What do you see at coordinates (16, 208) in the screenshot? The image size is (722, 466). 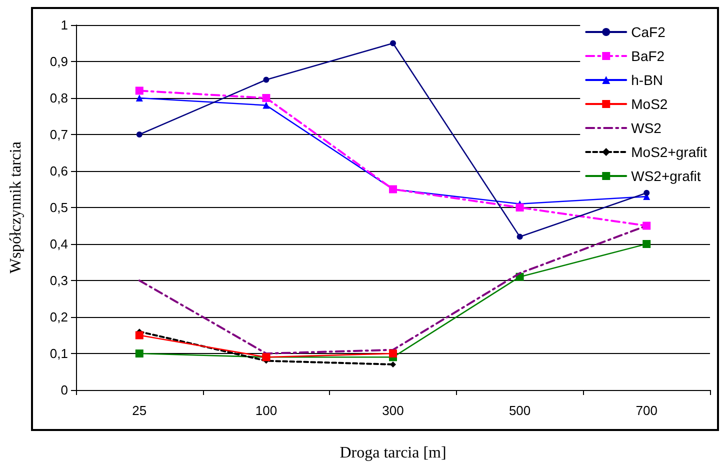 I see `y-axis-title: Współczynnik tarcia` at bounding box center [16, 208].